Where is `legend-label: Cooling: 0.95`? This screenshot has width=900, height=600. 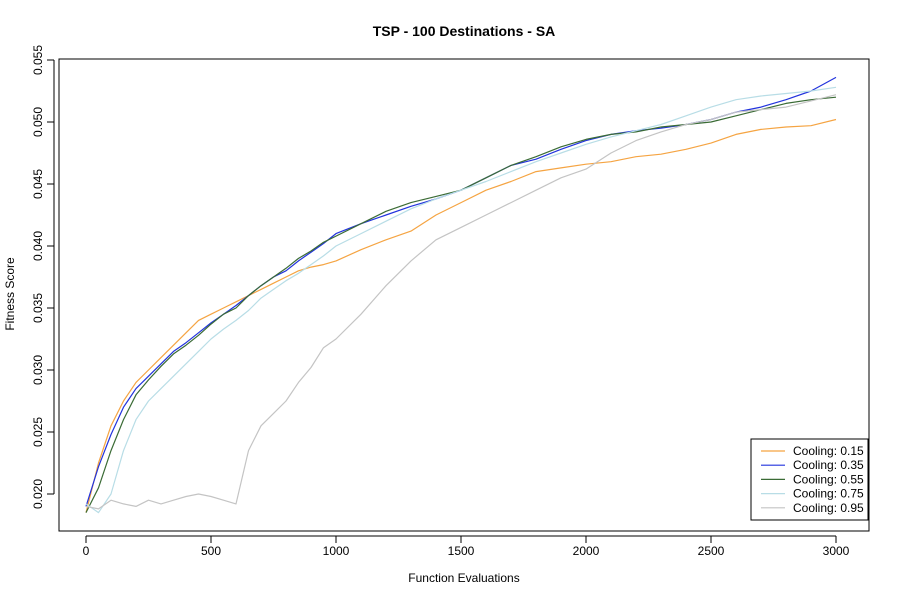
legend-label: Cooling: 0.95 is located at coordinates (828, 508).